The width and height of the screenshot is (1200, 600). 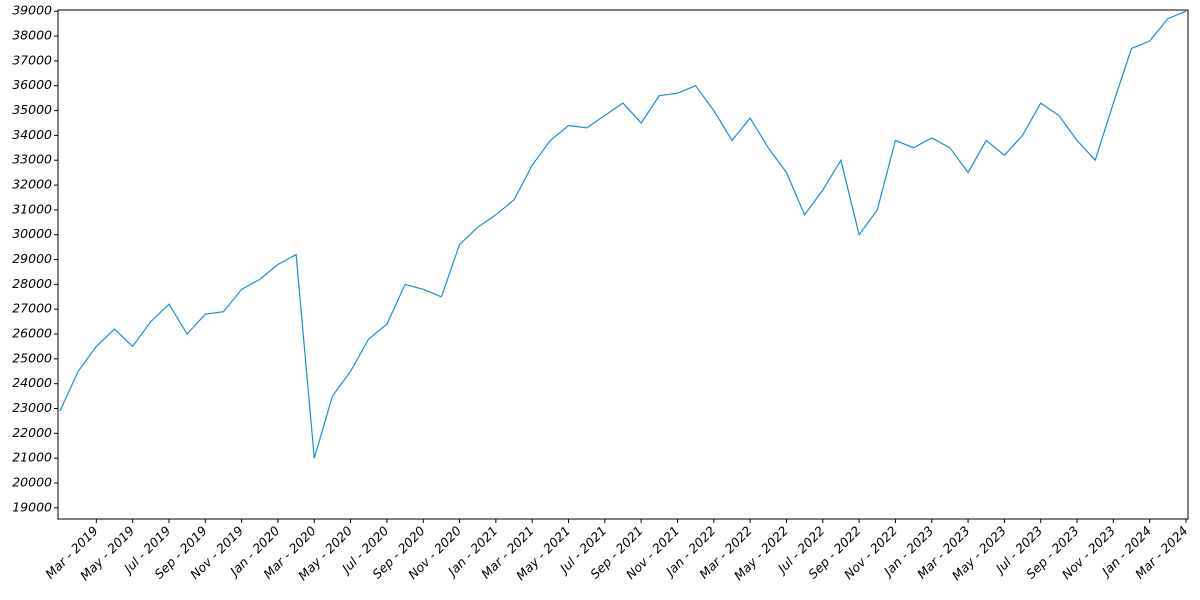 What do you see at coordinates (32, 407) in the screenshot?
I see `y-tick-label: 23000` at bounding box center [32, 407].